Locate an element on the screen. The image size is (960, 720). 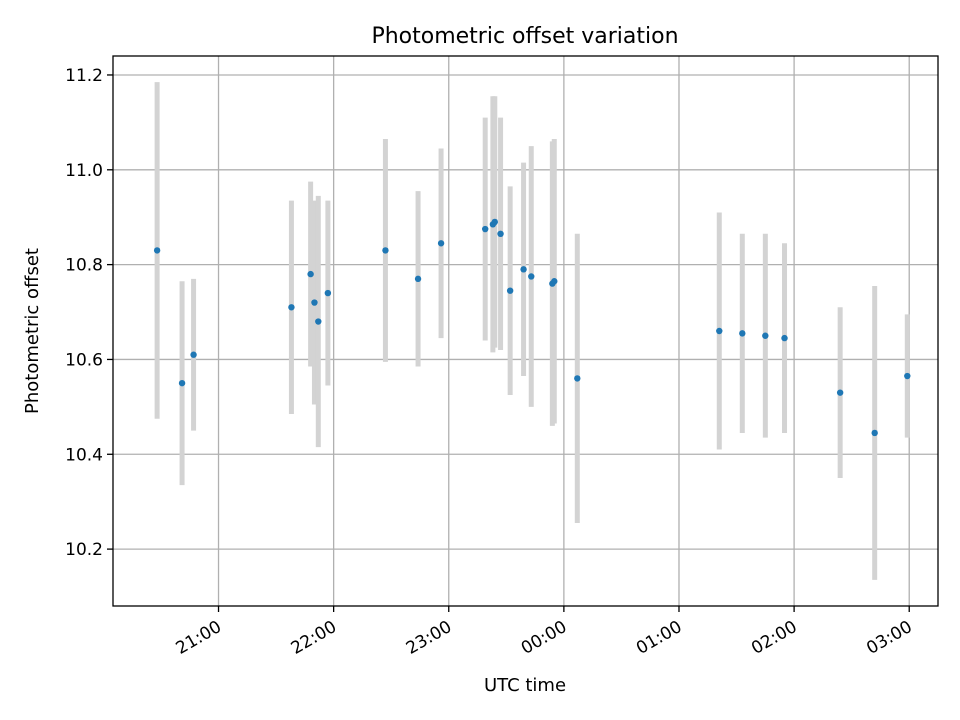
y-axis-label: Photometric offset is located at coordinates (32, 331).